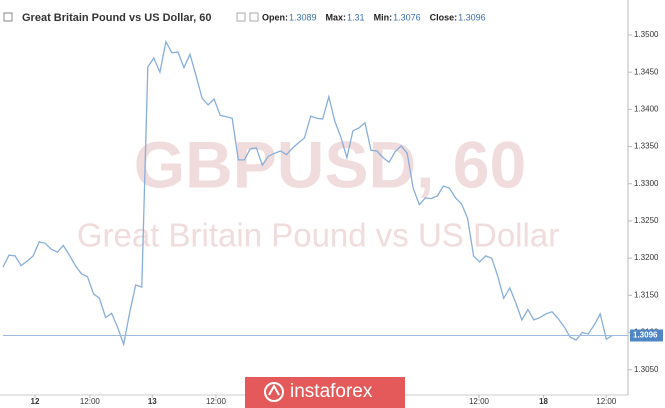  What do you see at coordinates (35, 401) in the screenshot?
I see `x-tick-label: 12` at bounding box center [35, 401].